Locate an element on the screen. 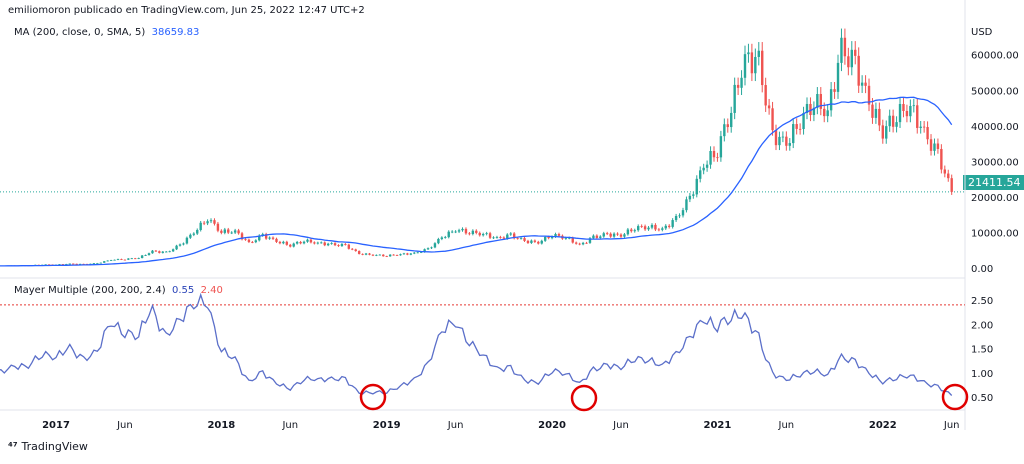 This screenshot has width=1024, height=464. currency-label: USD is located at coordinates (982, 32).